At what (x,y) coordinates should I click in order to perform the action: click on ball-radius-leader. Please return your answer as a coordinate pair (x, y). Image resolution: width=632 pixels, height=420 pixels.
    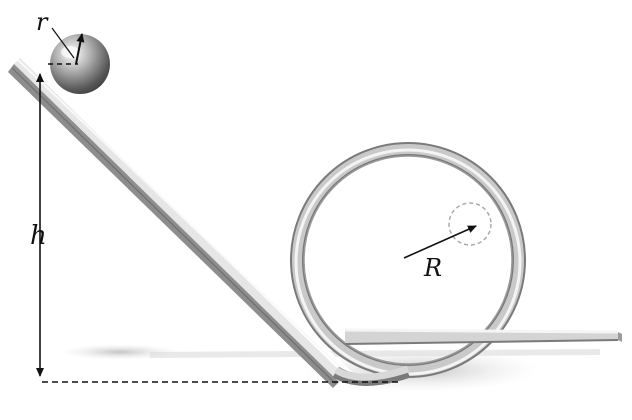
    Looking at the image, I should click on (63, 43).